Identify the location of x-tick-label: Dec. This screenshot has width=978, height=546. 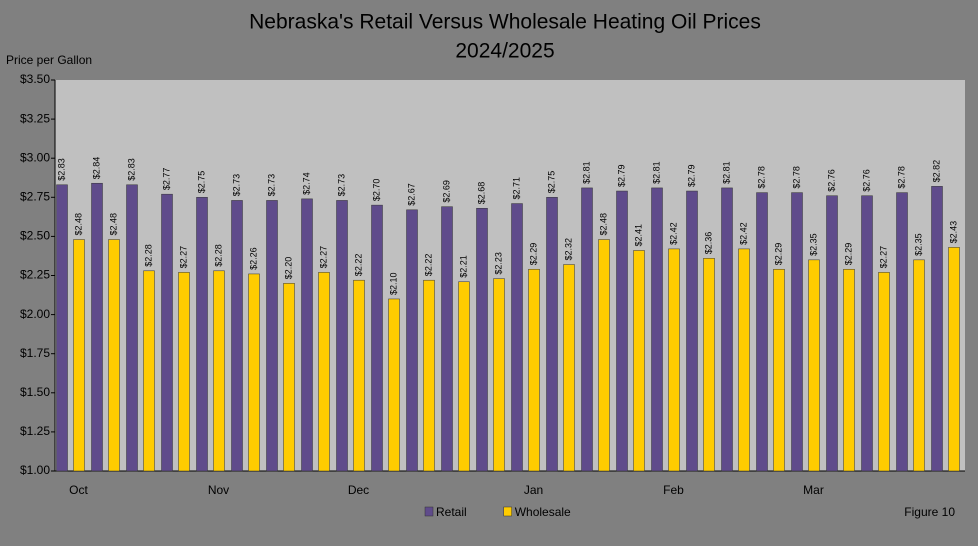
(358, 490).